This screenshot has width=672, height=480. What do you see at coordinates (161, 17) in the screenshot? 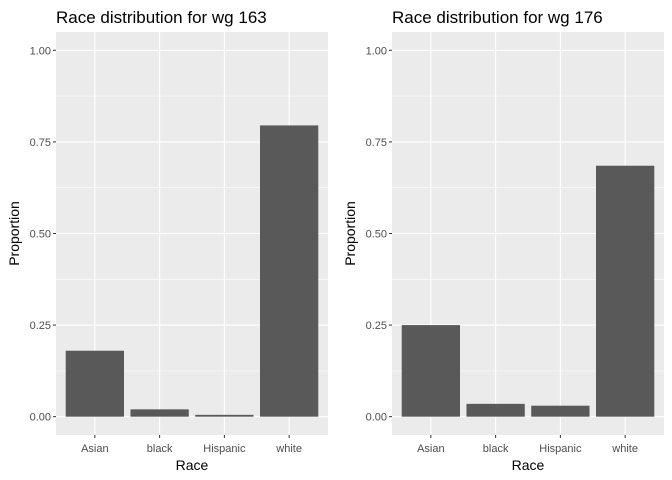
I see `chart-title: Race distribution for wg 163` at bounding box center [161, 17].